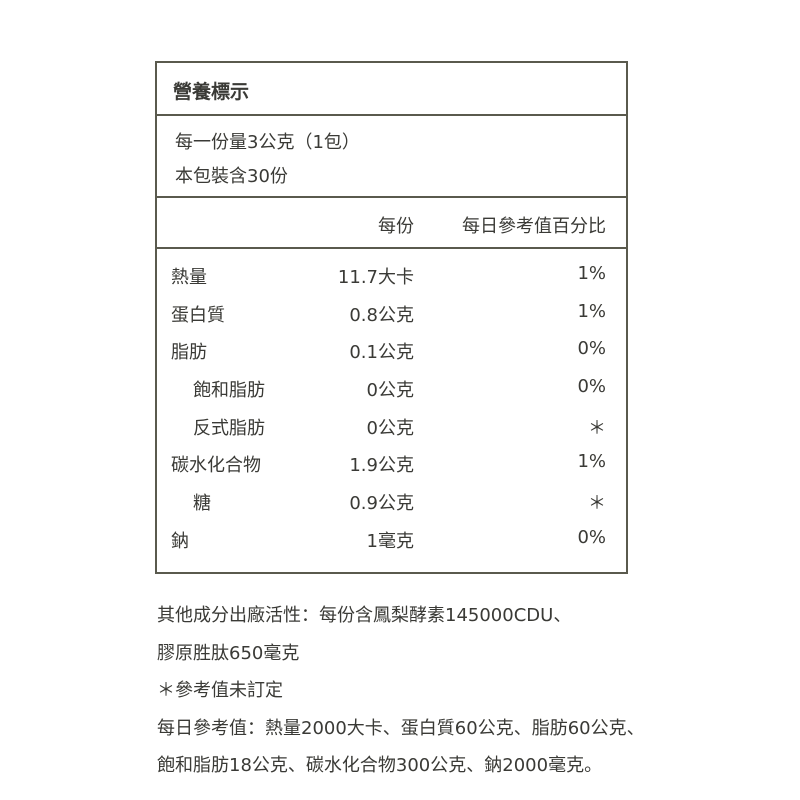 Image resolution: width=800 pixels, height=800 pixels. Describe the element at coordinates (391, 157) in the screenshot. I see `serving-section: 每一份量3公克（1包） 本包裝含30份` at that location.